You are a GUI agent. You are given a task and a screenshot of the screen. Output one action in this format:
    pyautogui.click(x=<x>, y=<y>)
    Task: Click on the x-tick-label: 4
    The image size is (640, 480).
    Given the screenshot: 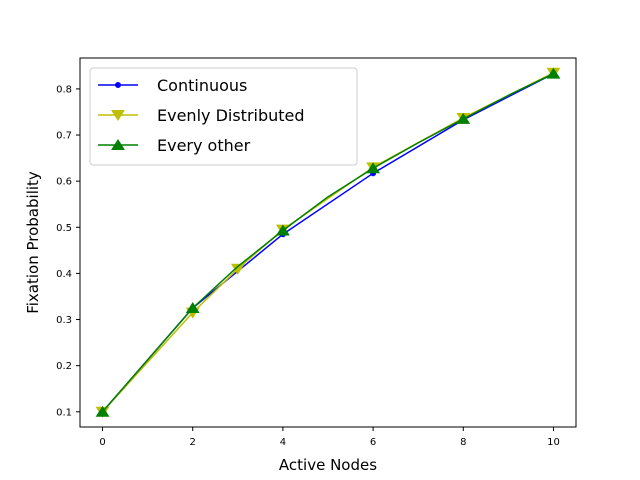 What is the action you would take?
    pyautogui.click(x=283, y=442)
    